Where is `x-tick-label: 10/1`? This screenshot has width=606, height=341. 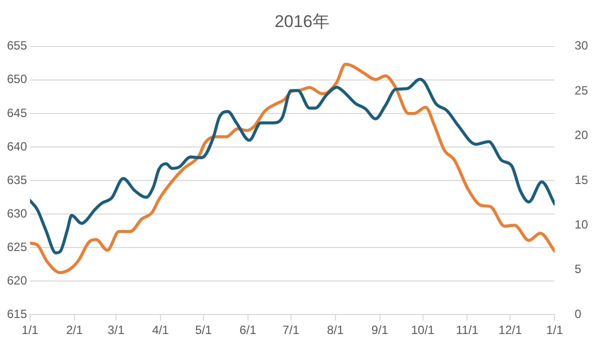
x-tick-label: 10/1 is located at coordinates (423, 330).